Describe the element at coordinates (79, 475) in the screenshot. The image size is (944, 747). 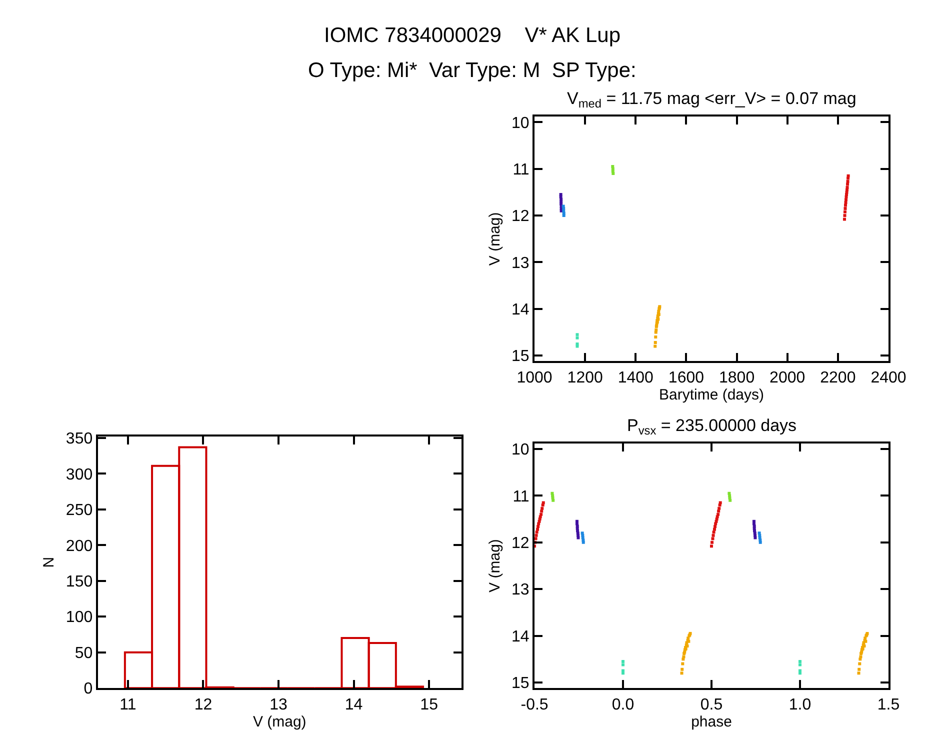
I see `y-tick-label: 300` at that location.